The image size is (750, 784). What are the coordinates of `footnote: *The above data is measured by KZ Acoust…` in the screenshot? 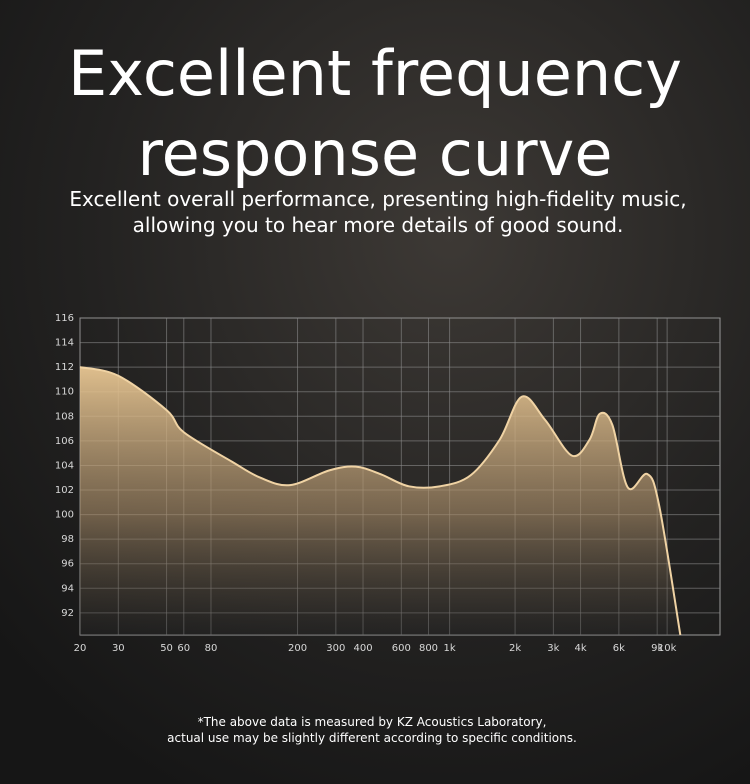 It's located at (372, 722).